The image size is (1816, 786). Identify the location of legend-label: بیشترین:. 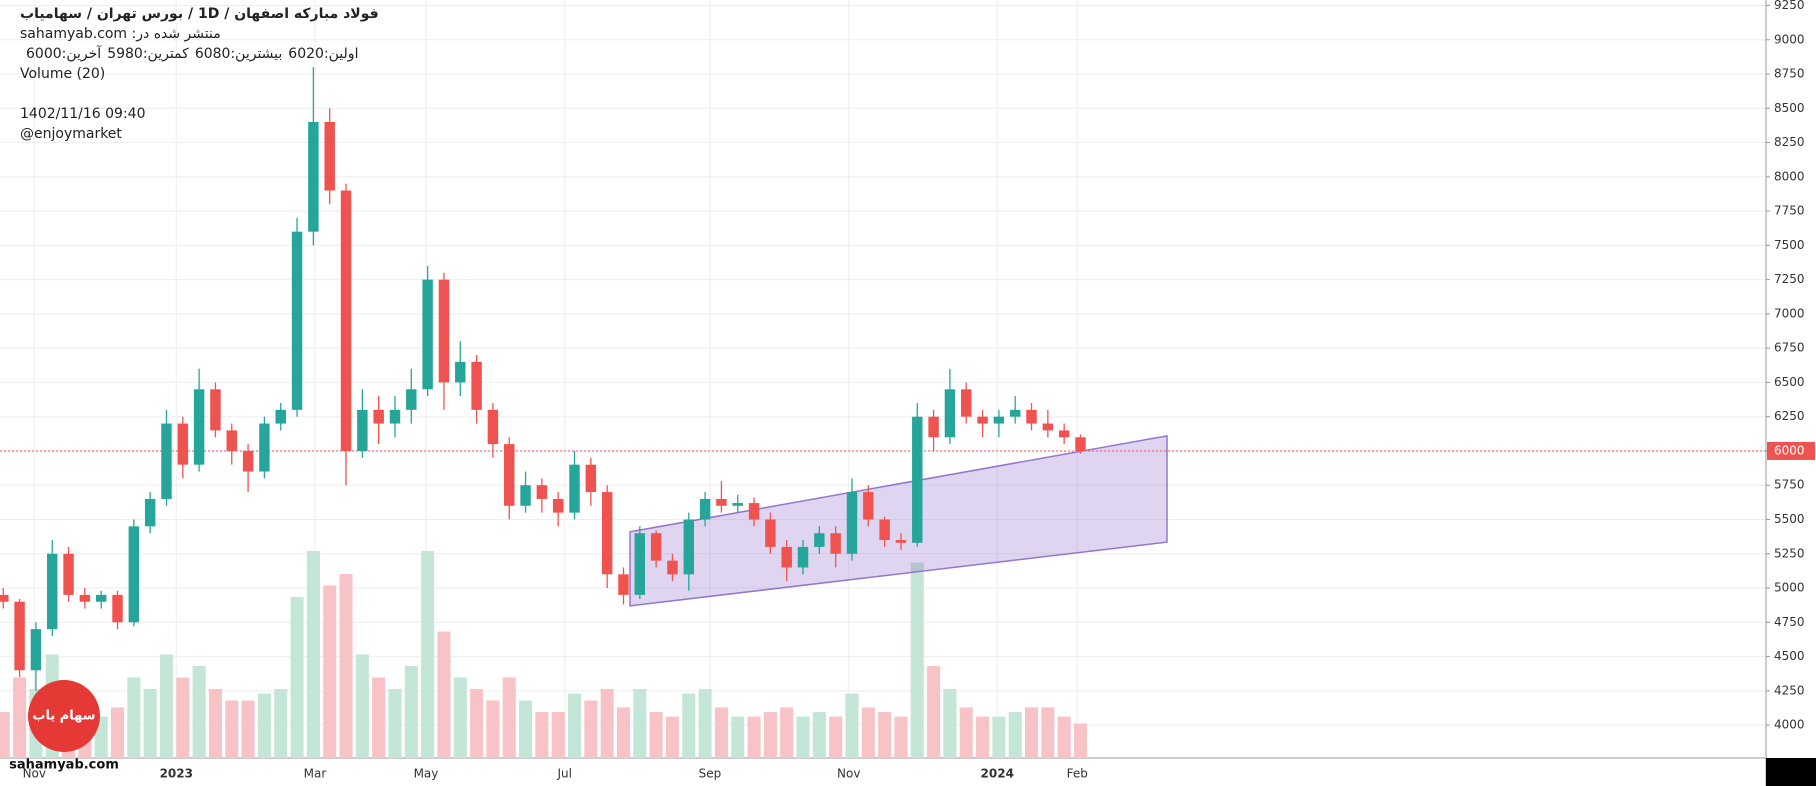
(256, 54).